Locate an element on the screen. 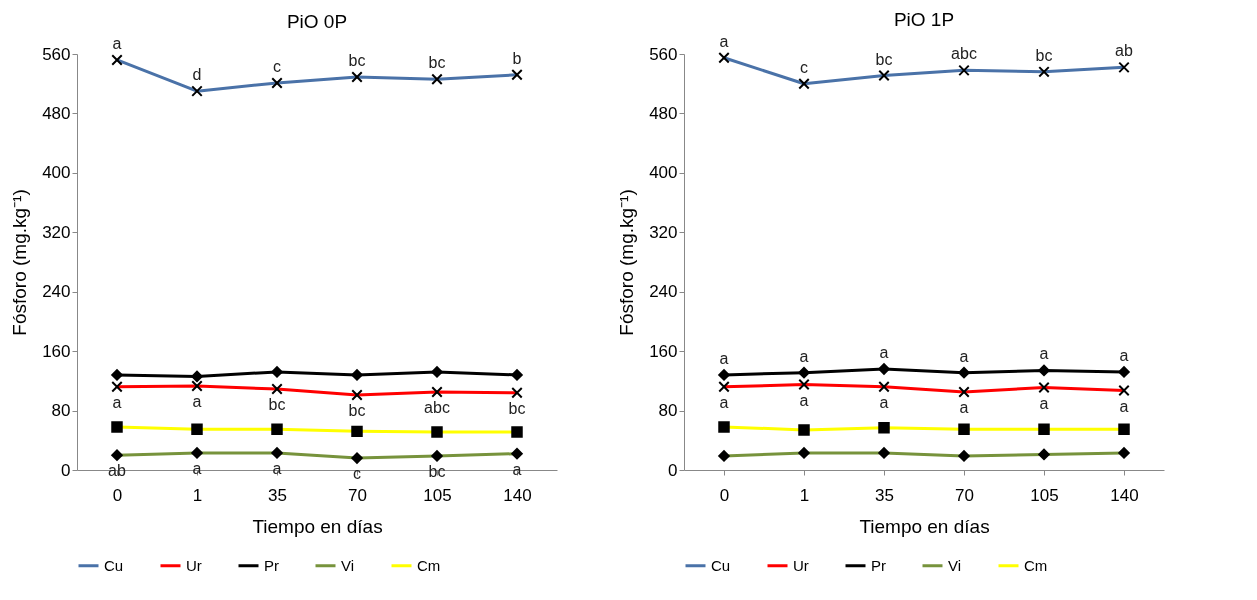 This screenshot has width=1257, height=600. annotation: d is located at coordinates (197, 75).